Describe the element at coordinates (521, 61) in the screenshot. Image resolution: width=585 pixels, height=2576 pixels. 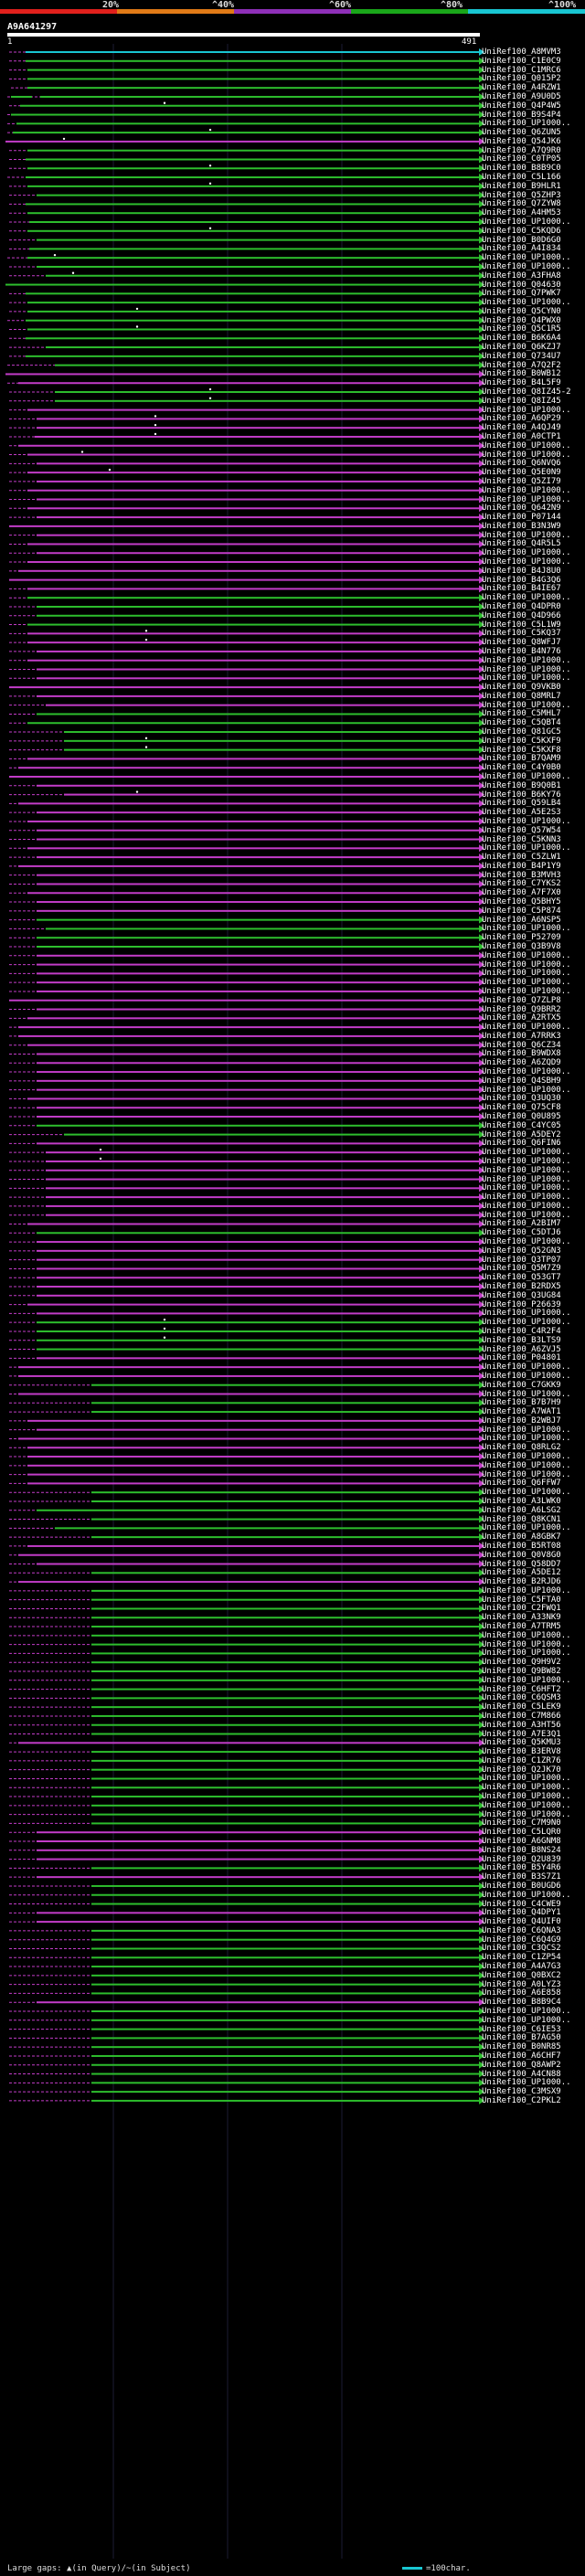
I see `hit-label: UniRef100_C1E0C9` at that location.